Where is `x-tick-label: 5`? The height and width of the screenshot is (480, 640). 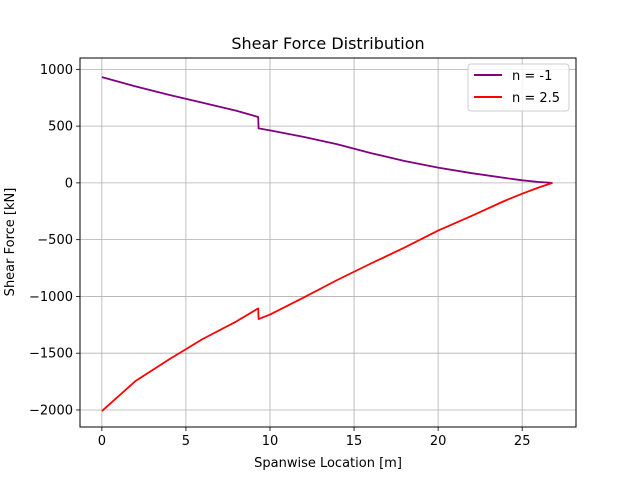 x-tick-label: 5 is located at coordinates (186, 441).